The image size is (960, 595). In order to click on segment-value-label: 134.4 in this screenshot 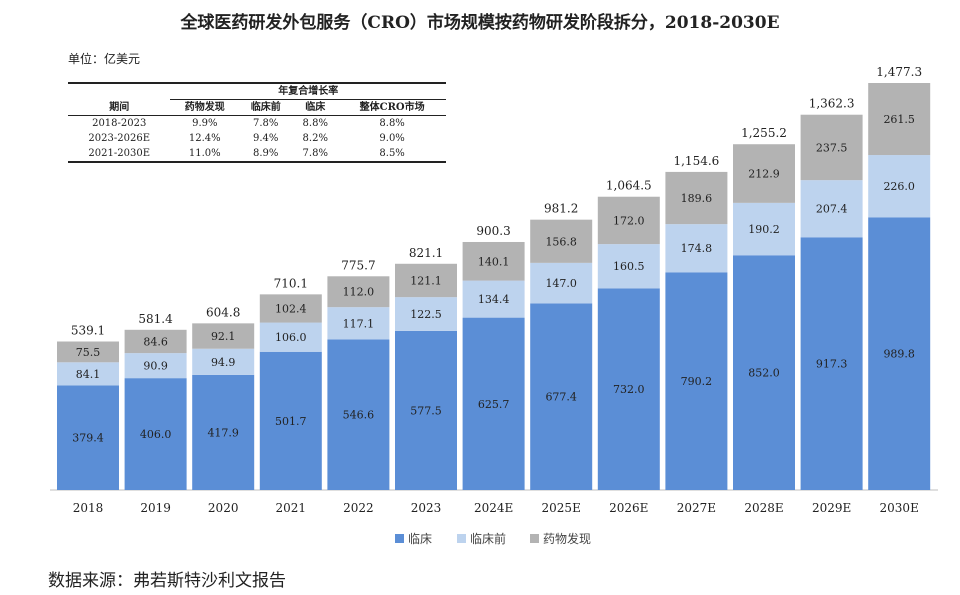, I will do `click(494, 299)`.